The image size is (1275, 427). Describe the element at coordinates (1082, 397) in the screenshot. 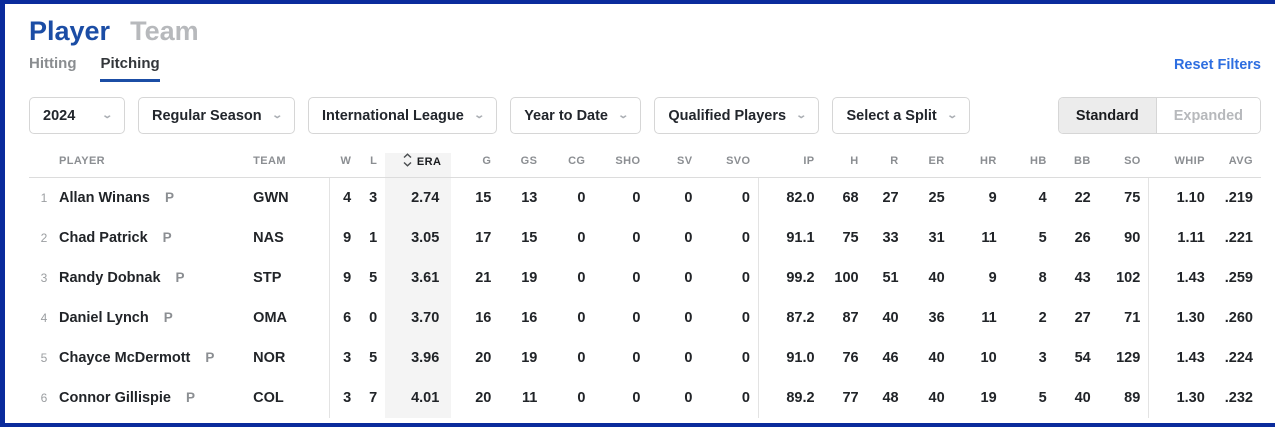

I see `cell-bb: 40` at that location.